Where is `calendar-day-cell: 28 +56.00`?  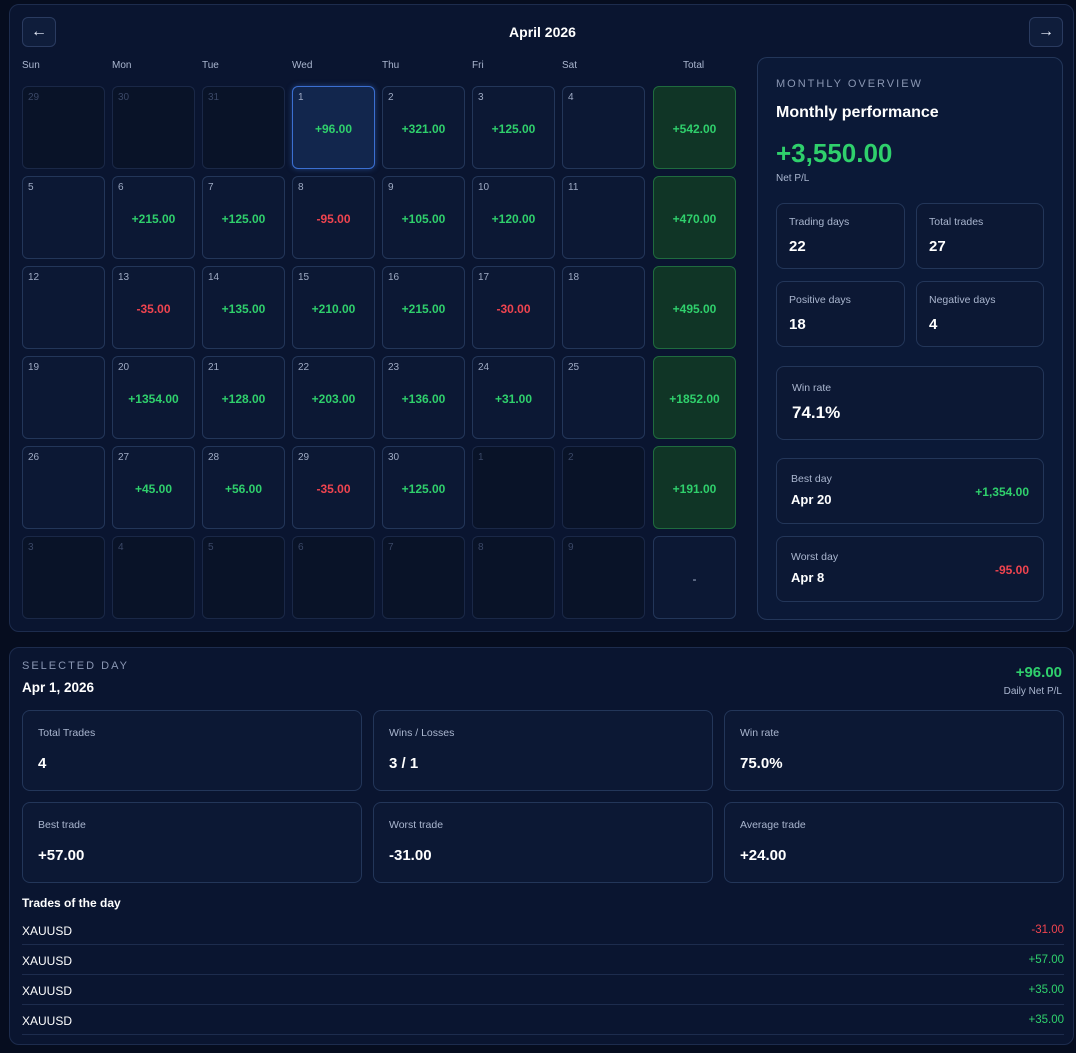 calendar-day-cell: 28 +56.00 is located at coordinates (243, 487).